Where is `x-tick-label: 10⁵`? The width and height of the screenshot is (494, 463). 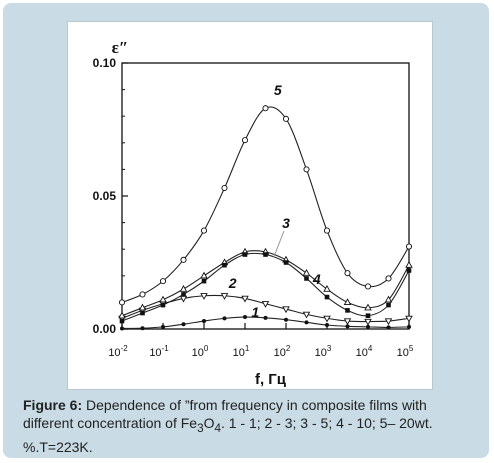 x-tick-label: 10⁵ is located at coordinates (405, 351).